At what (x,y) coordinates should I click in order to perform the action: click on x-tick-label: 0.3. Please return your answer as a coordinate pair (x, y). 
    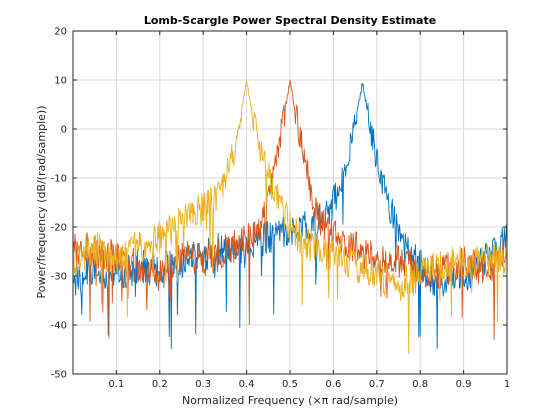
    Looking at the image, I should click on (203, 384).